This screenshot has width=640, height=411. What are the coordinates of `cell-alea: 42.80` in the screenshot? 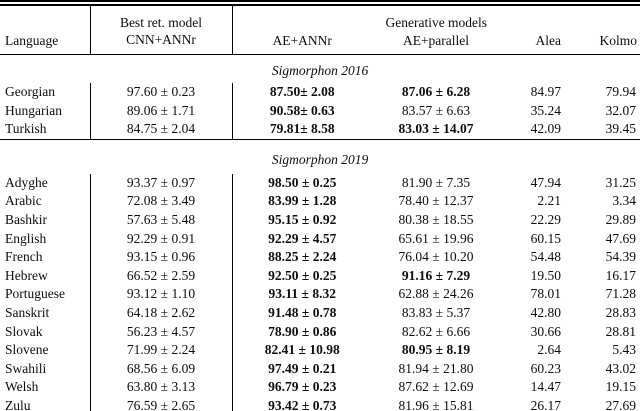 It's located at (545, 312).